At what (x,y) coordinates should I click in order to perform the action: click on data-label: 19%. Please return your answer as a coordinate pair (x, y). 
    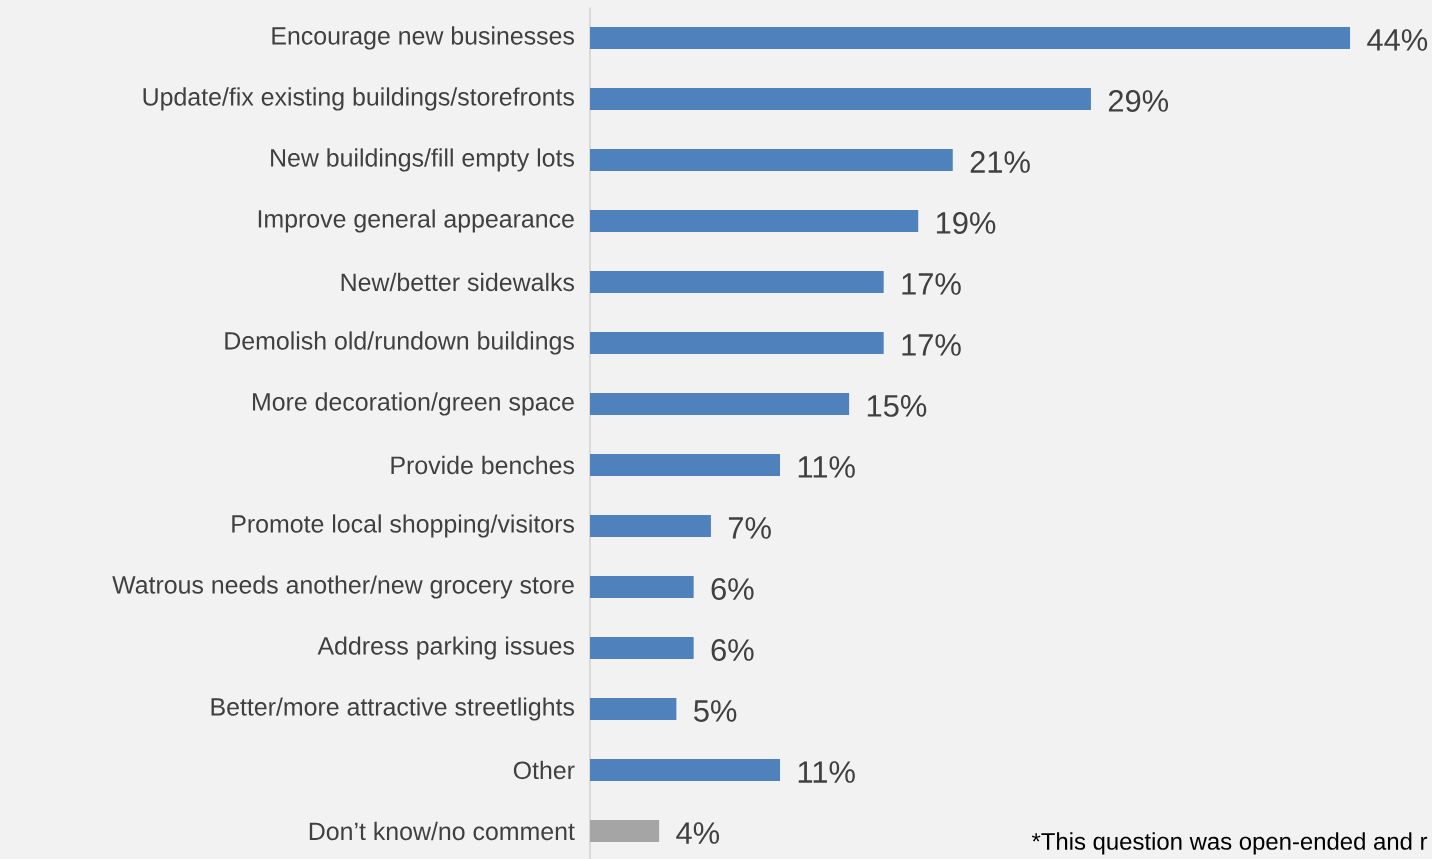
    Looking at the image, I should click on (966, 223).